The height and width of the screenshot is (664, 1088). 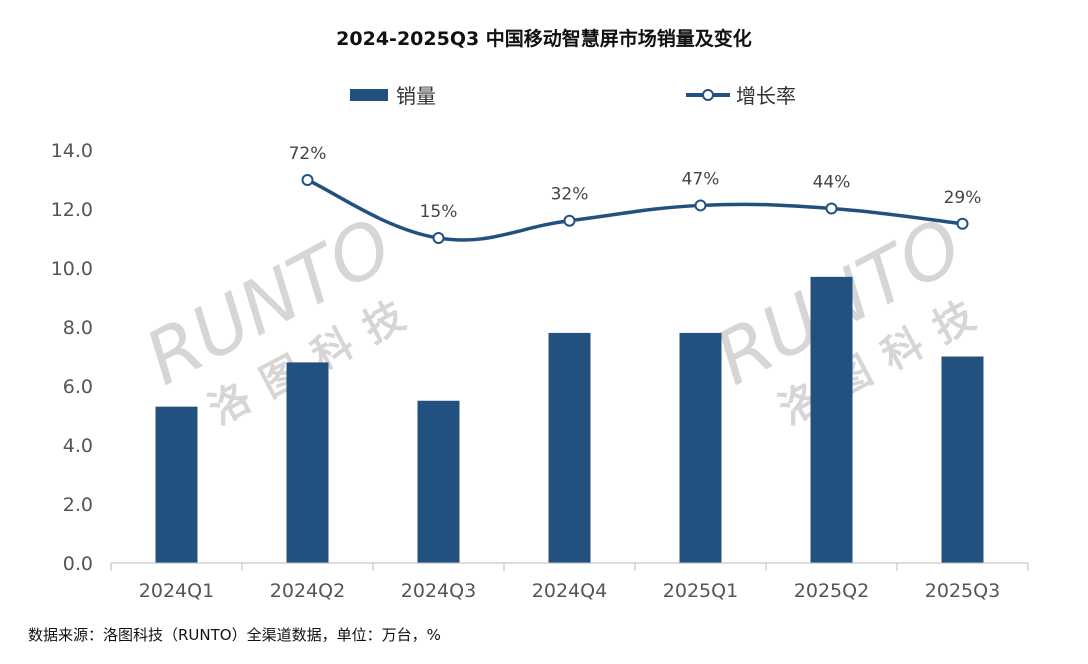 What do you see at coordinates (438, 238) in the screenshot?
I see `growth-point-2024Q3` at bounding box center [438, 238].